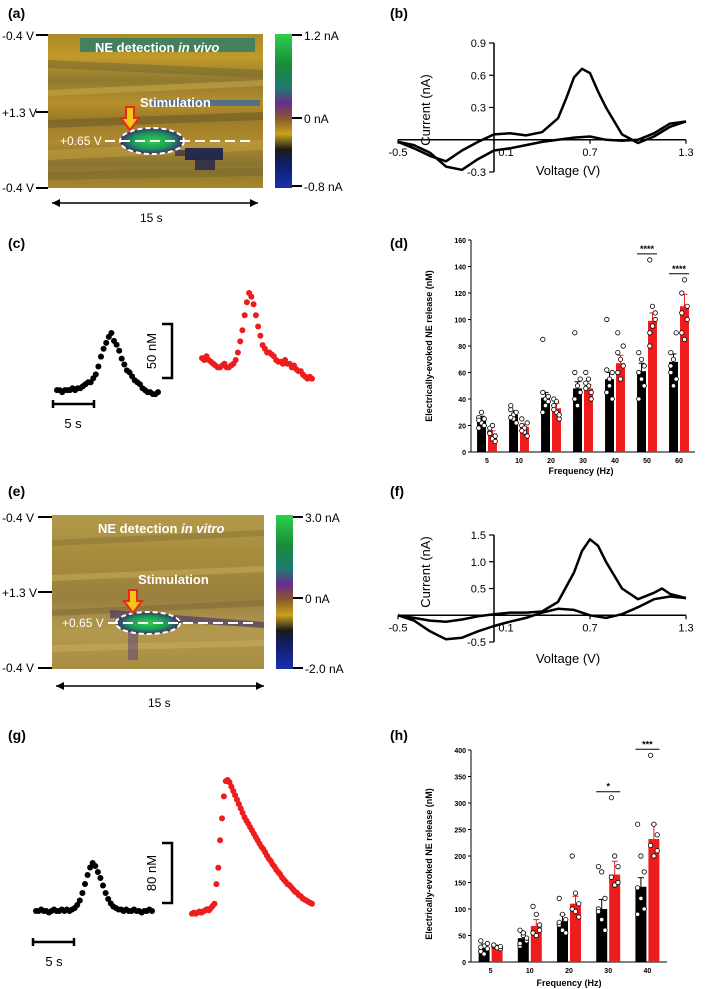  I want to click on panel-e-ymid: +1.3 V, so click(19, 593).